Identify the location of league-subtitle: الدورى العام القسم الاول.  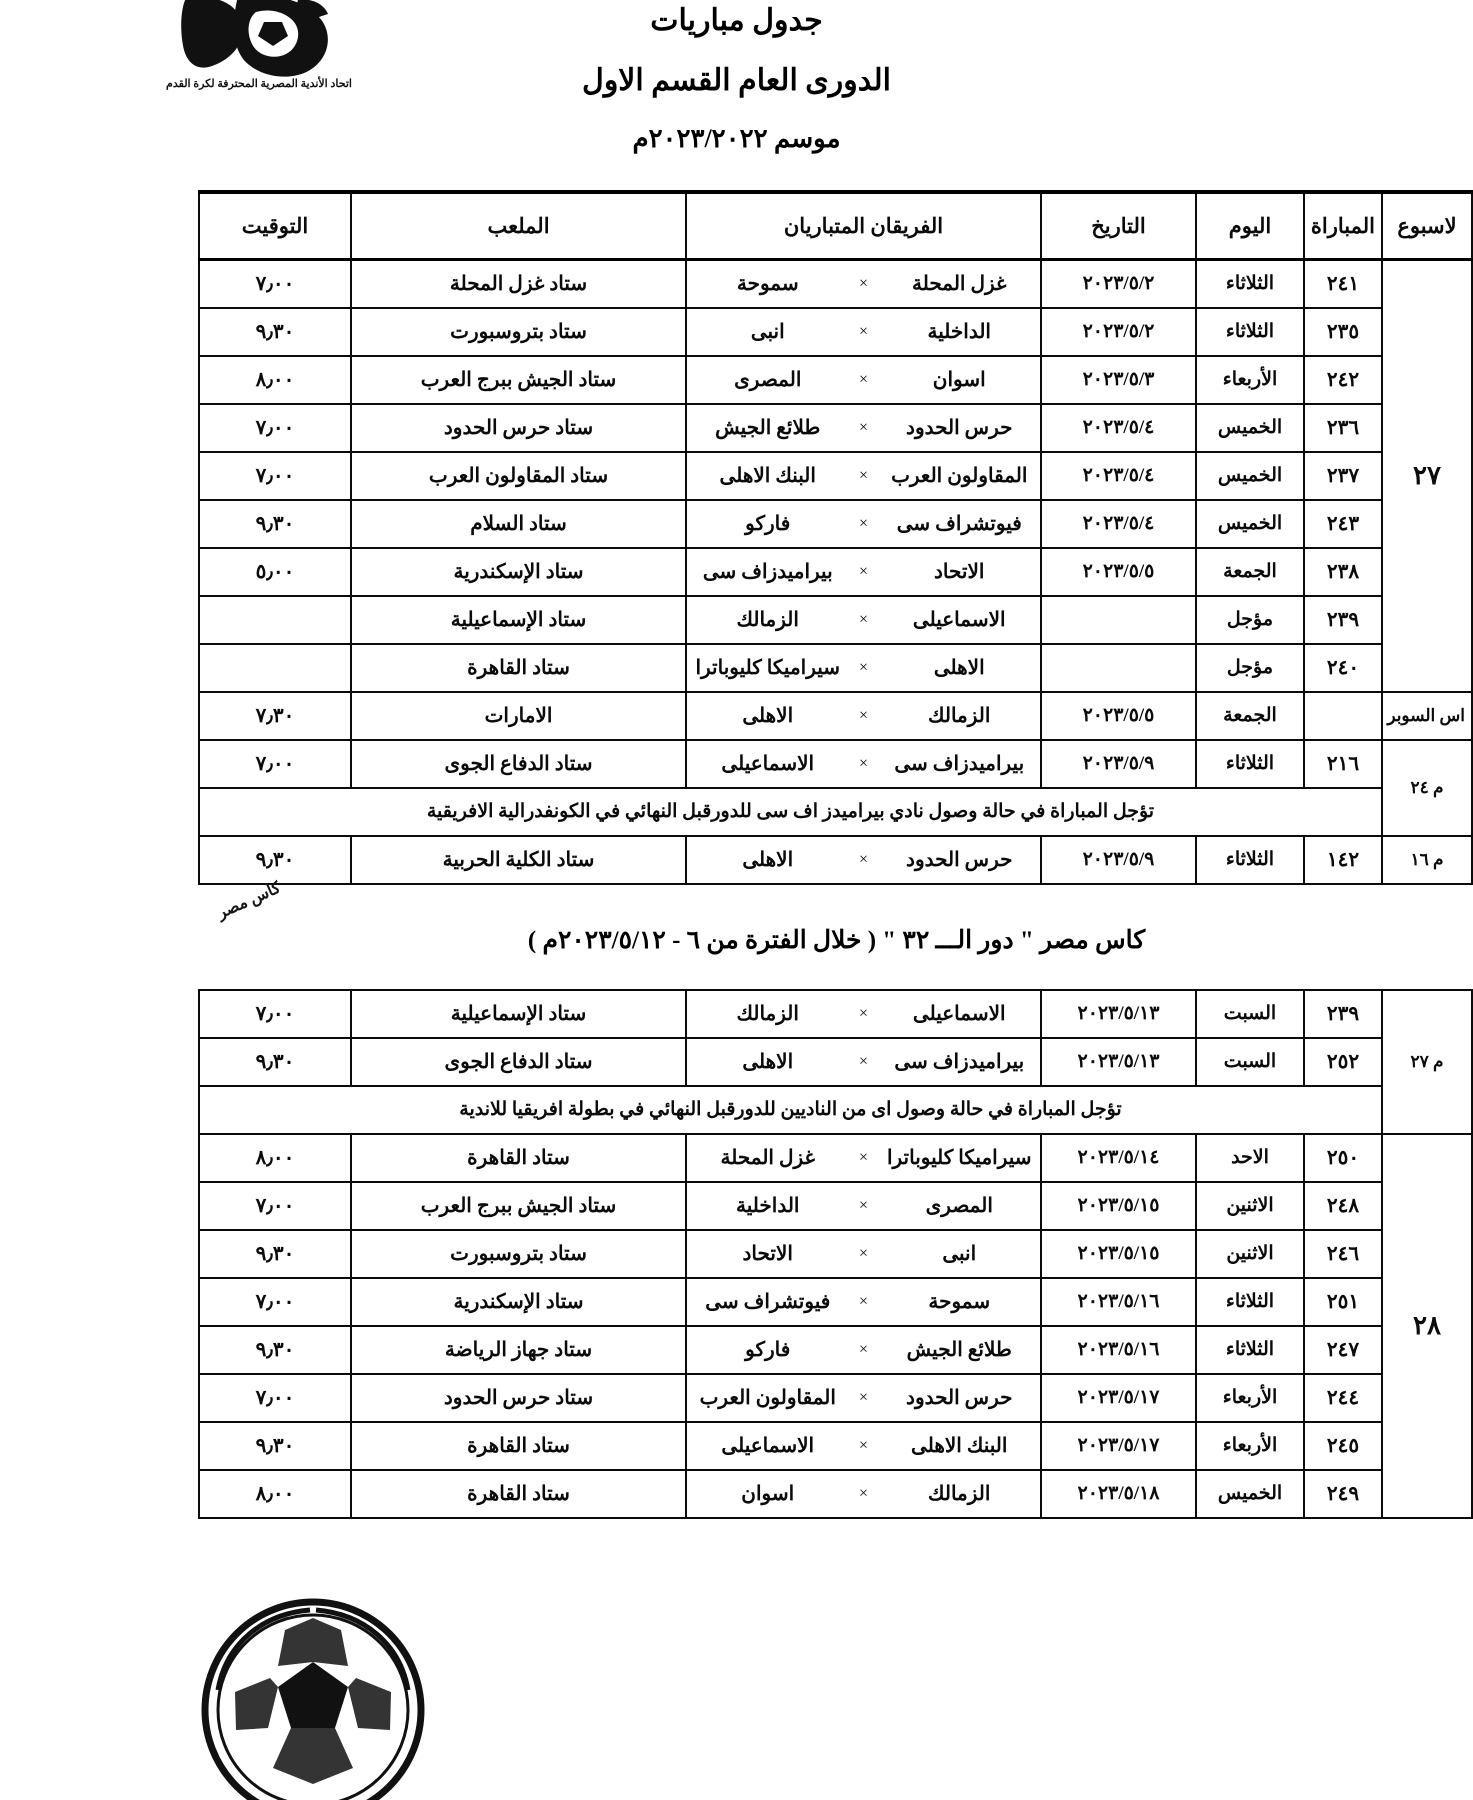
(736, 80).